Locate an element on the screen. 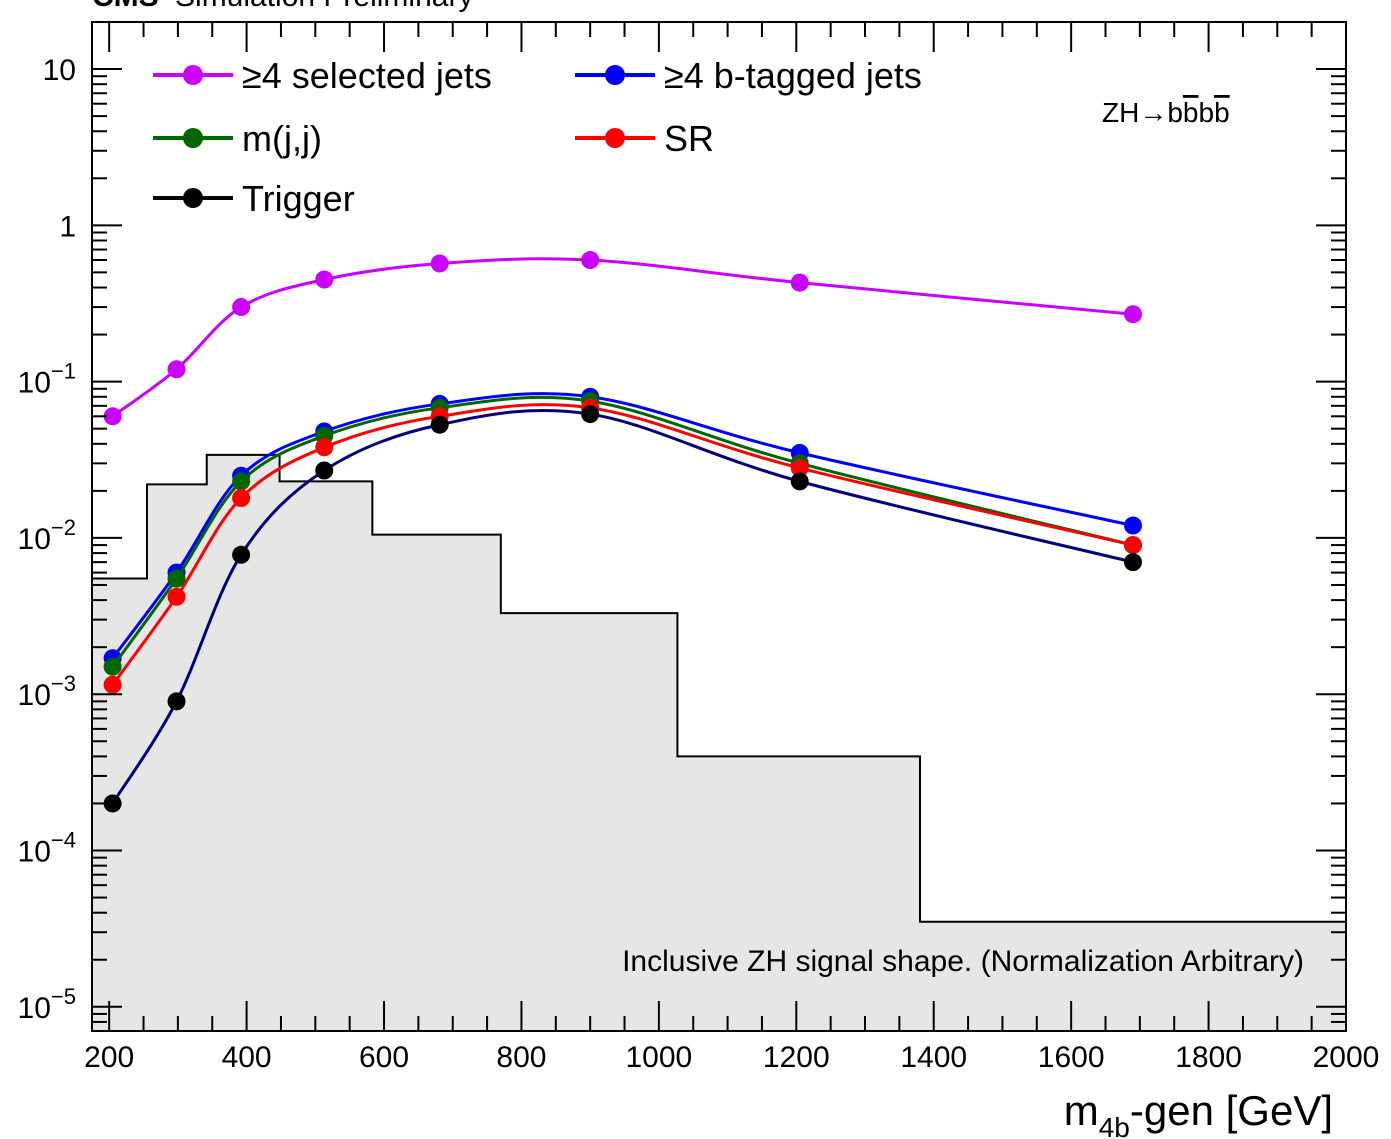 Image resolution: width=1391 pixels, height=1139 pixels. x-axis-label: m4b-gen [GeV] is located at coordinates (1198, 1113).